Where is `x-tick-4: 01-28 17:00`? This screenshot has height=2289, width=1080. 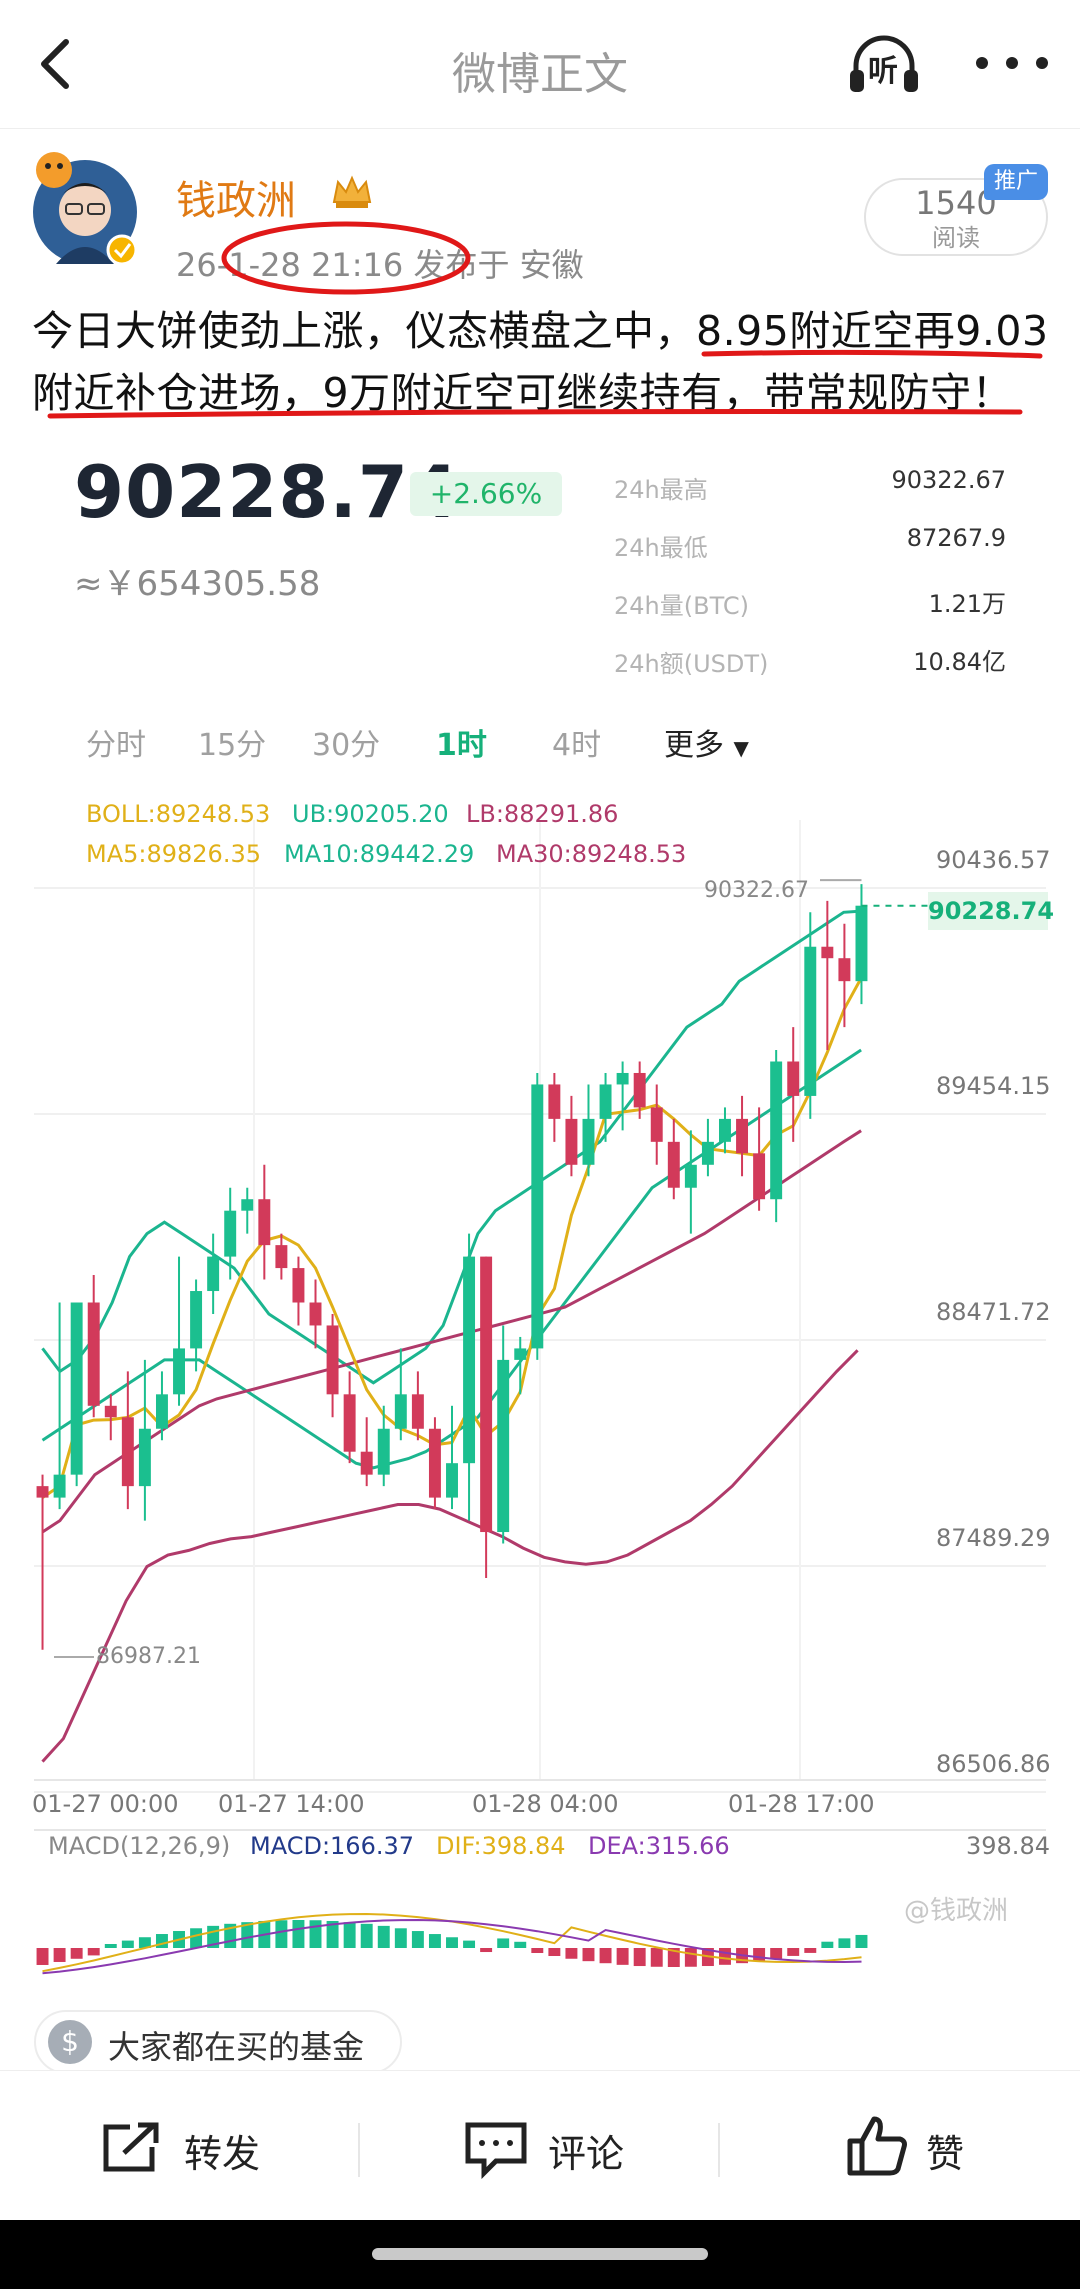 x-tick-4: 01-28 17:00 is located at coordinates (801, 1804).